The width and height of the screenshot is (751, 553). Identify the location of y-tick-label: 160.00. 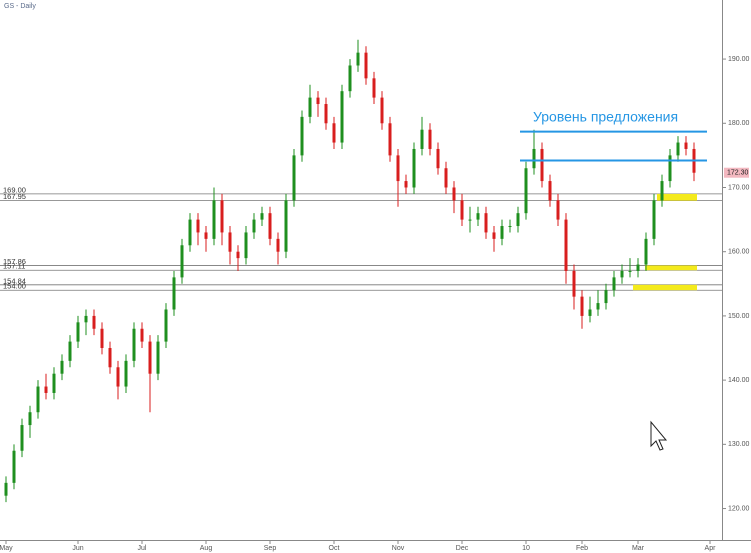
(739, 252).